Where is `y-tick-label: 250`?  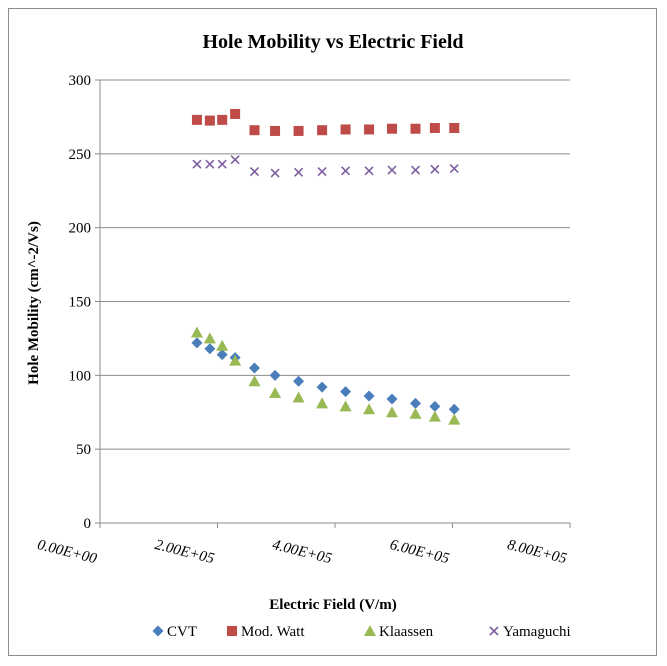 y-tick-label: 250 is located at coordinates (80, 155).